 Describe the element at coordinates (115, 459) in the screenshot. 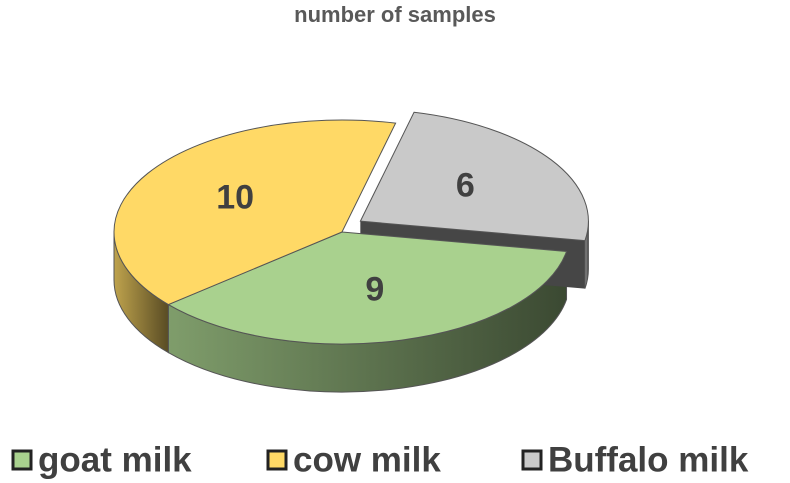

I see `legend-label: goat milk` at that location.